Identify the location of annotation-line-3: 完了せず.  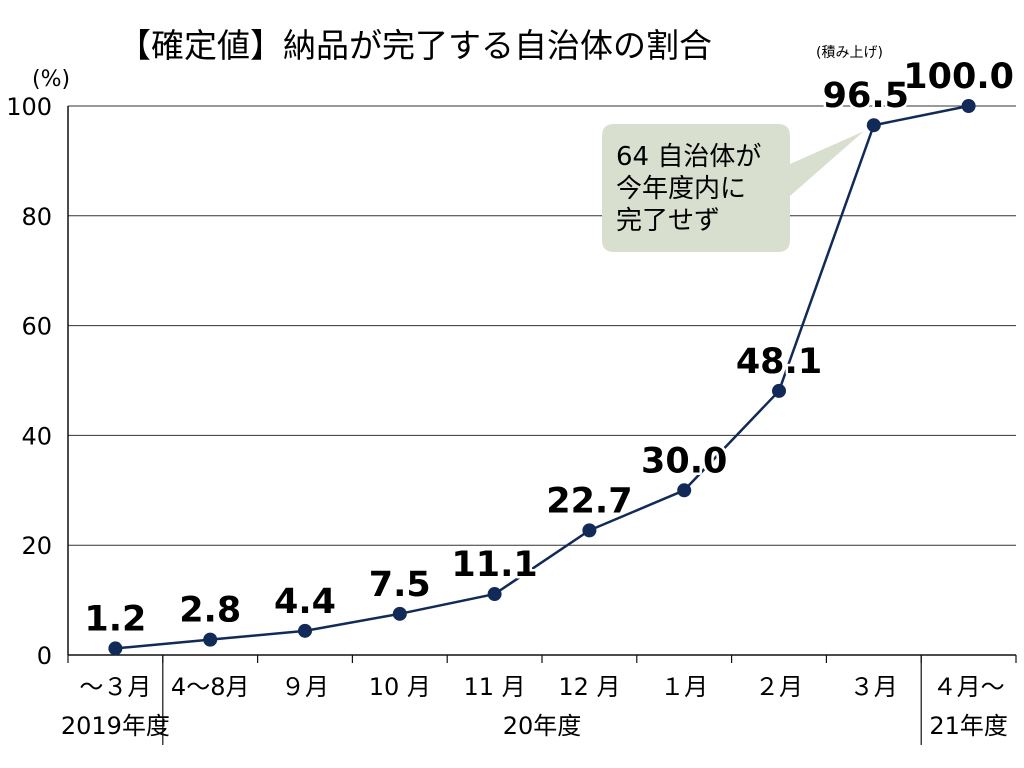
(668, 221).